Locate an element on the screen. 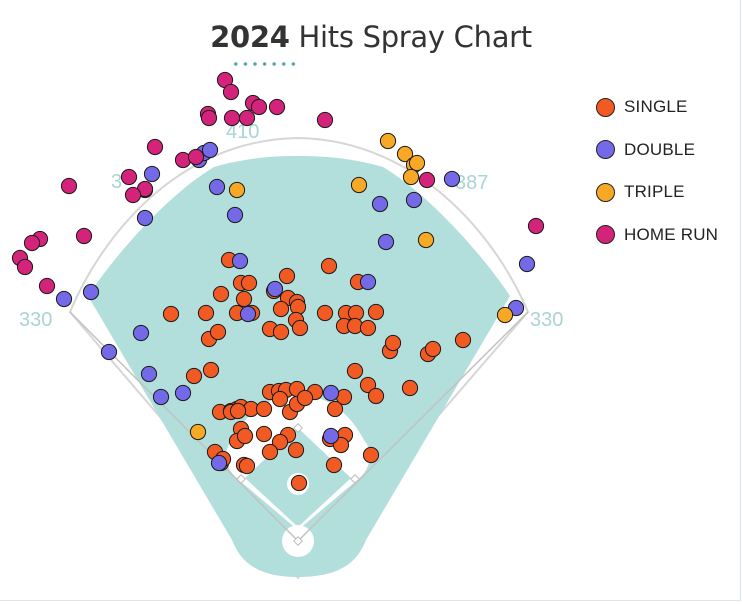 The image size is (742, 604). legend-item-single: SINGLE is located at coordinates (657, 107).